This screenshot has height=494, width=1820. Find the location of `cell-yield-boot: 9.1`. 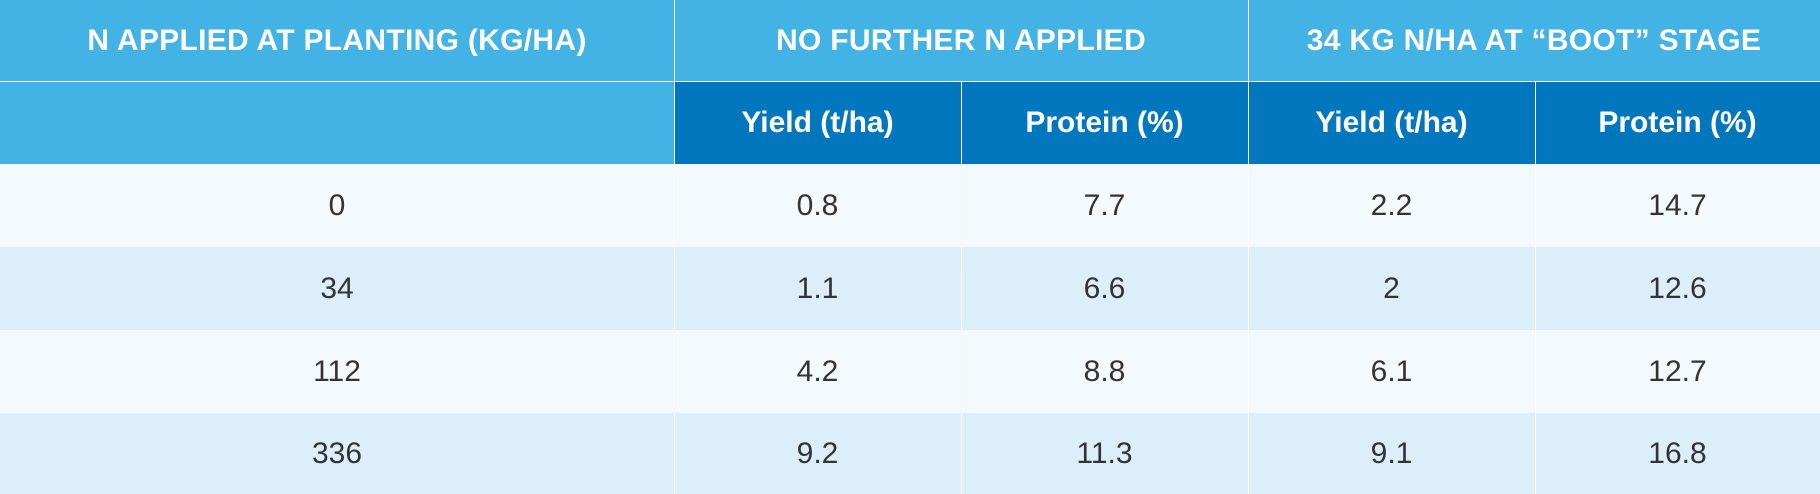

cell-yield-boot: 9.1 is located at coordinates (1391, 453).